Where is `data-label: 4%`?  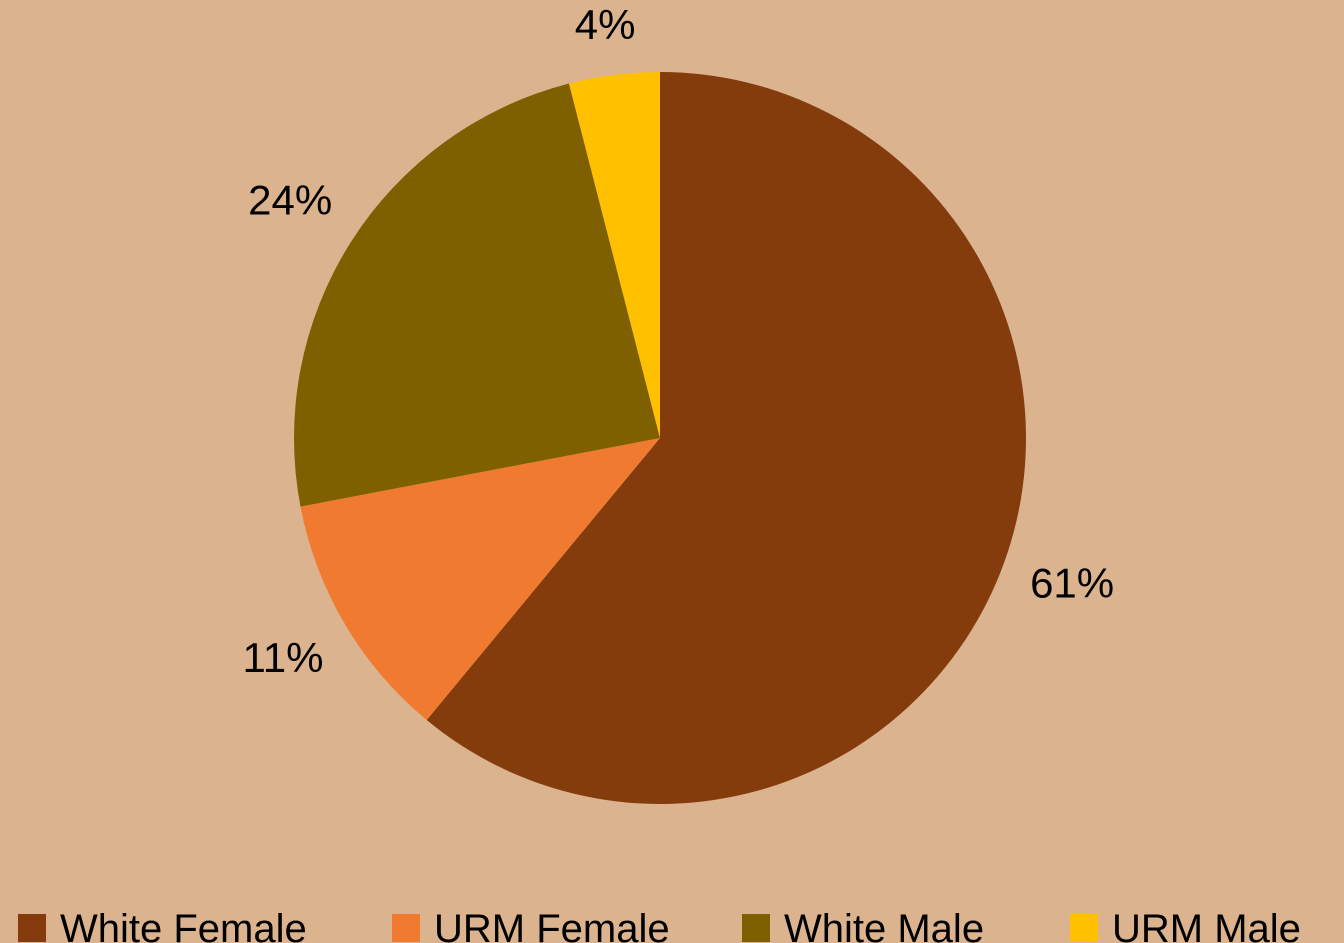 data-label: 4% is located at coordinates (605, 24).